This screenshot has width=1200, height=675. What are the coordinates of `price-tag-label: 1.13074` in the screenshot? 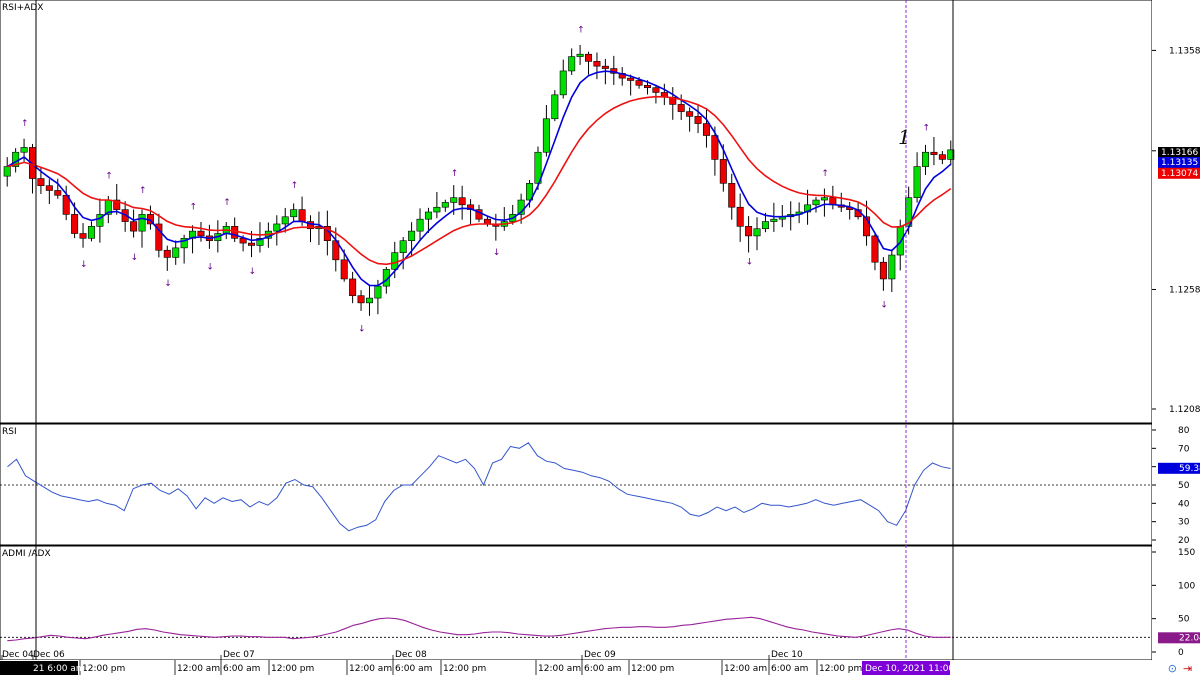 It's located at (1179, 174).